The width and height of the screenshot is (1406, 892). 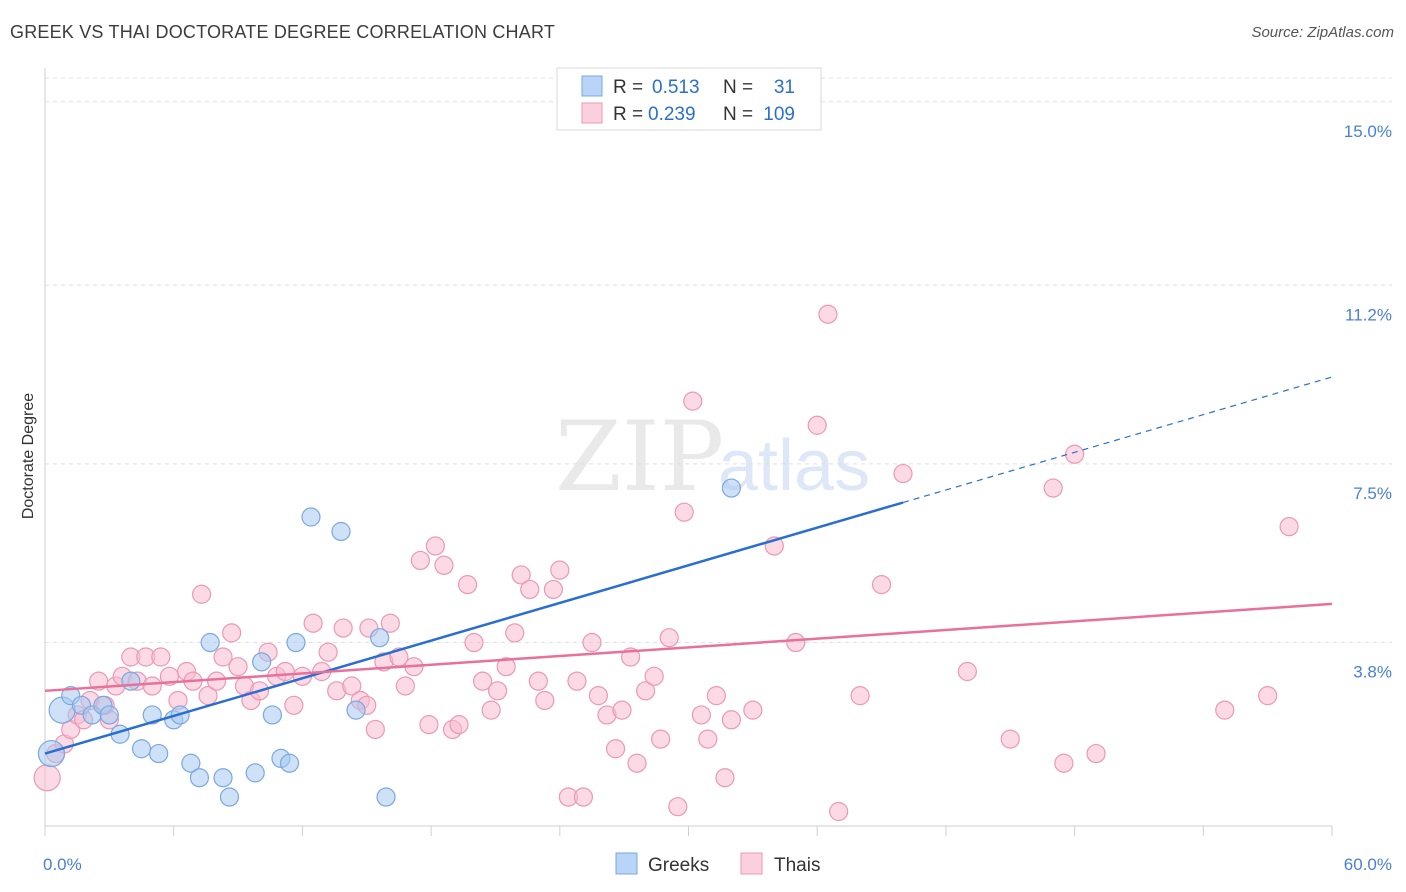 I want to click on legend-swatch-greeks, so click(x=592, y=86).